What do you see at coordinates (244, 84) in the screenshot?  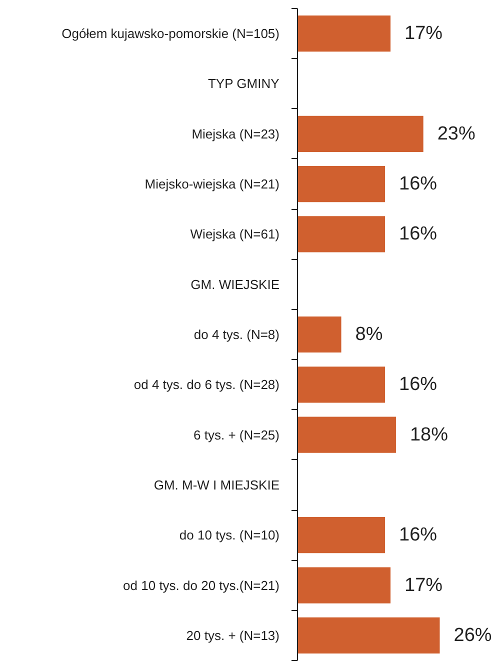 I see `y-tick-label: TYP GMINY` at bounding box center [244, 84].